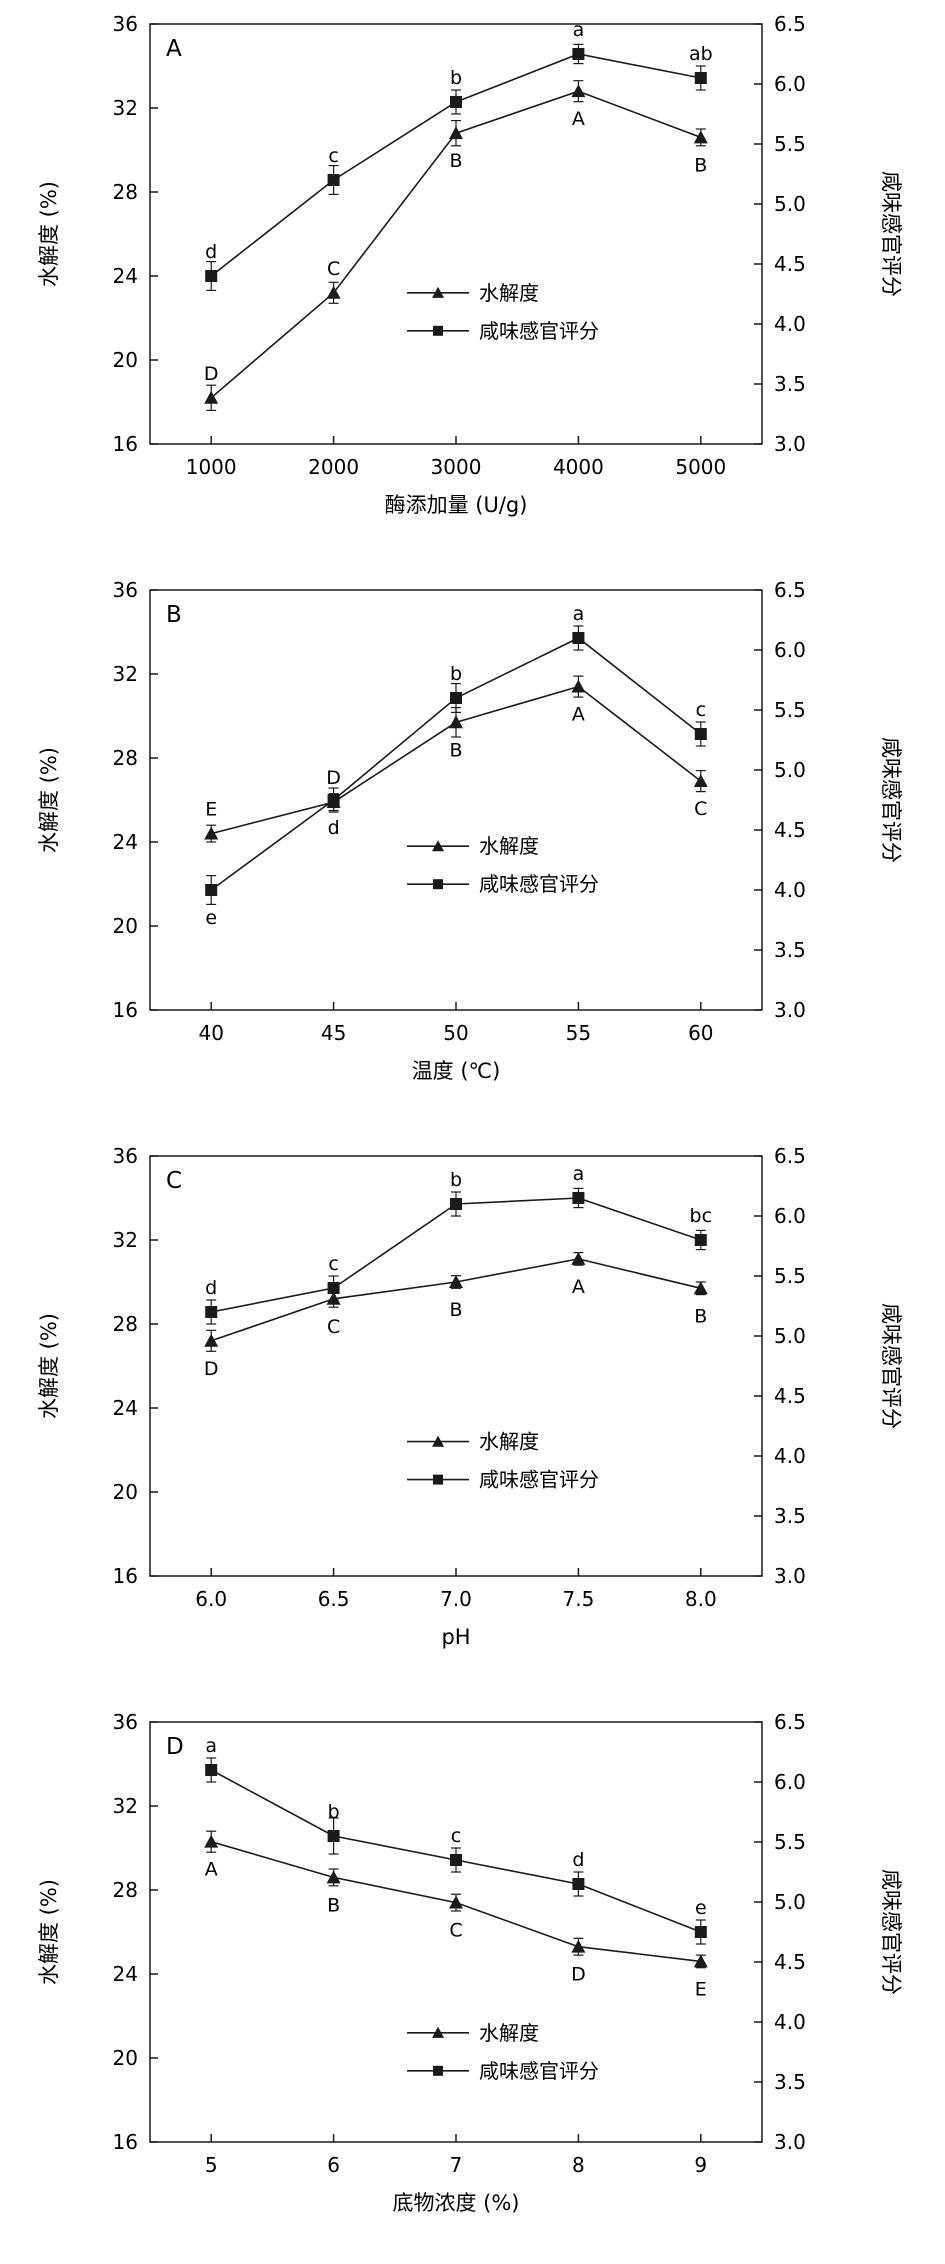  I want to click on plot-border, so click(456, 800).